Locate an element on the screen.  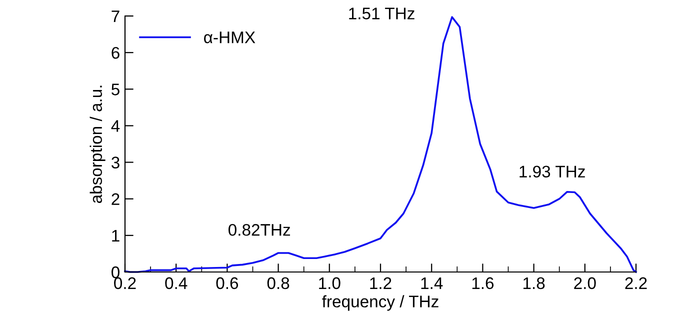
y-axis-title: absorption / a.u. is located at coordinates (98, 145).